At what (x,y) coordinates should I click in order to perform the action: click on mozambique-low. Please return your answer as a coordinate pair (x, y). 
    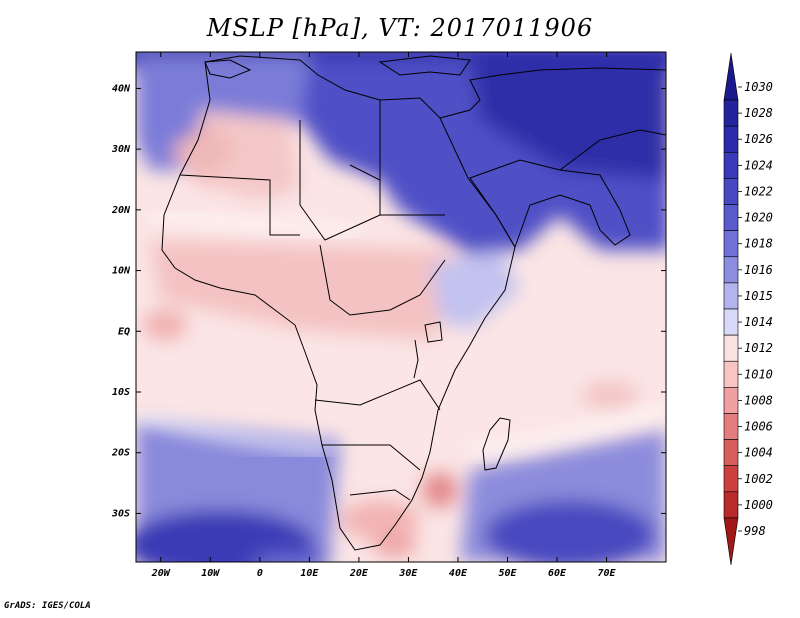
    Looking at the image, I should click on (440, 490).